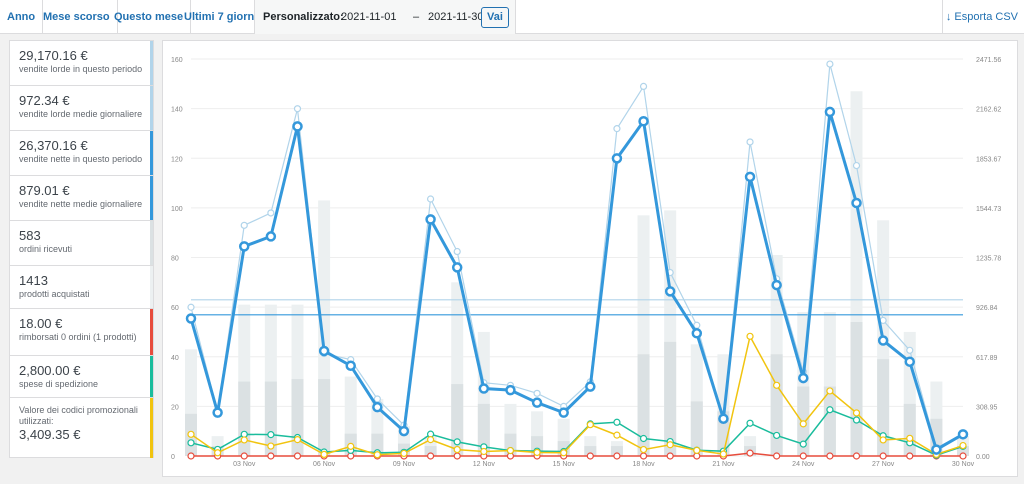  I want to click on stat-refunds: 18.00 € rimborsati 0 ordini (1 prodotti), so click(81, 332).